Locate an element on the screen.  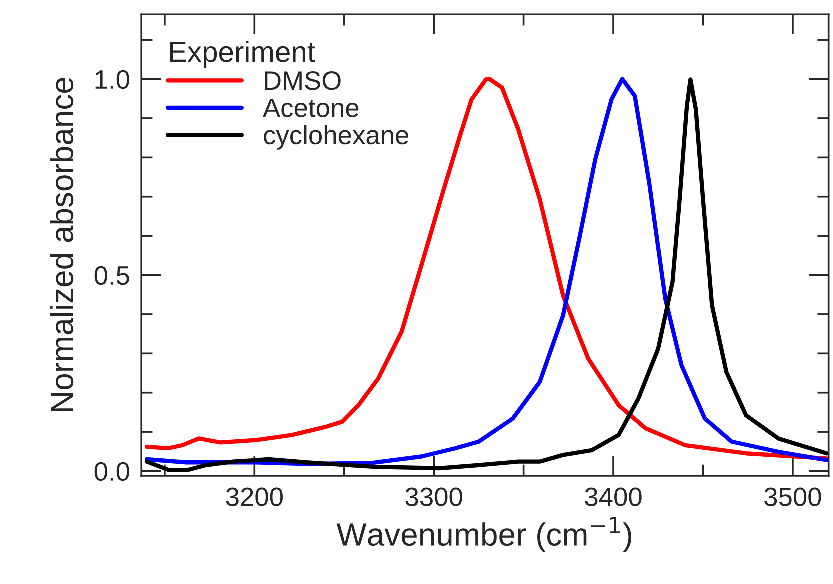
y-axis-title: Normalized absorbance is located at coordinates (62, 245).